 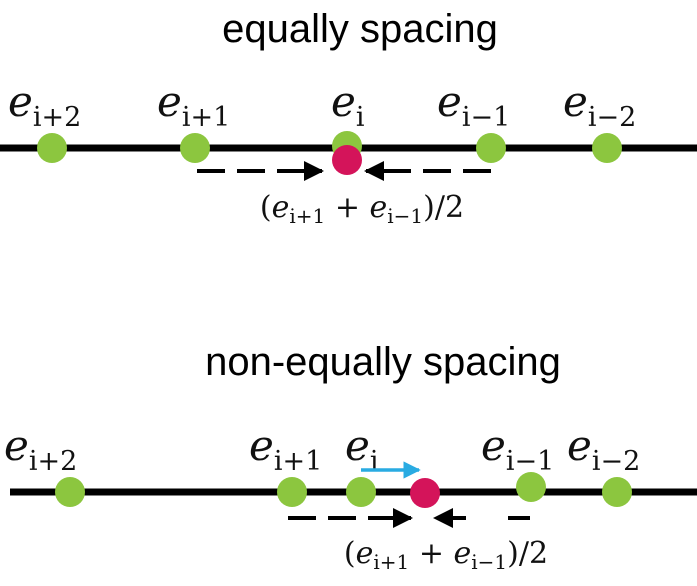 I want to click on panel-title: equally spacing, so click(x=360, y=29).